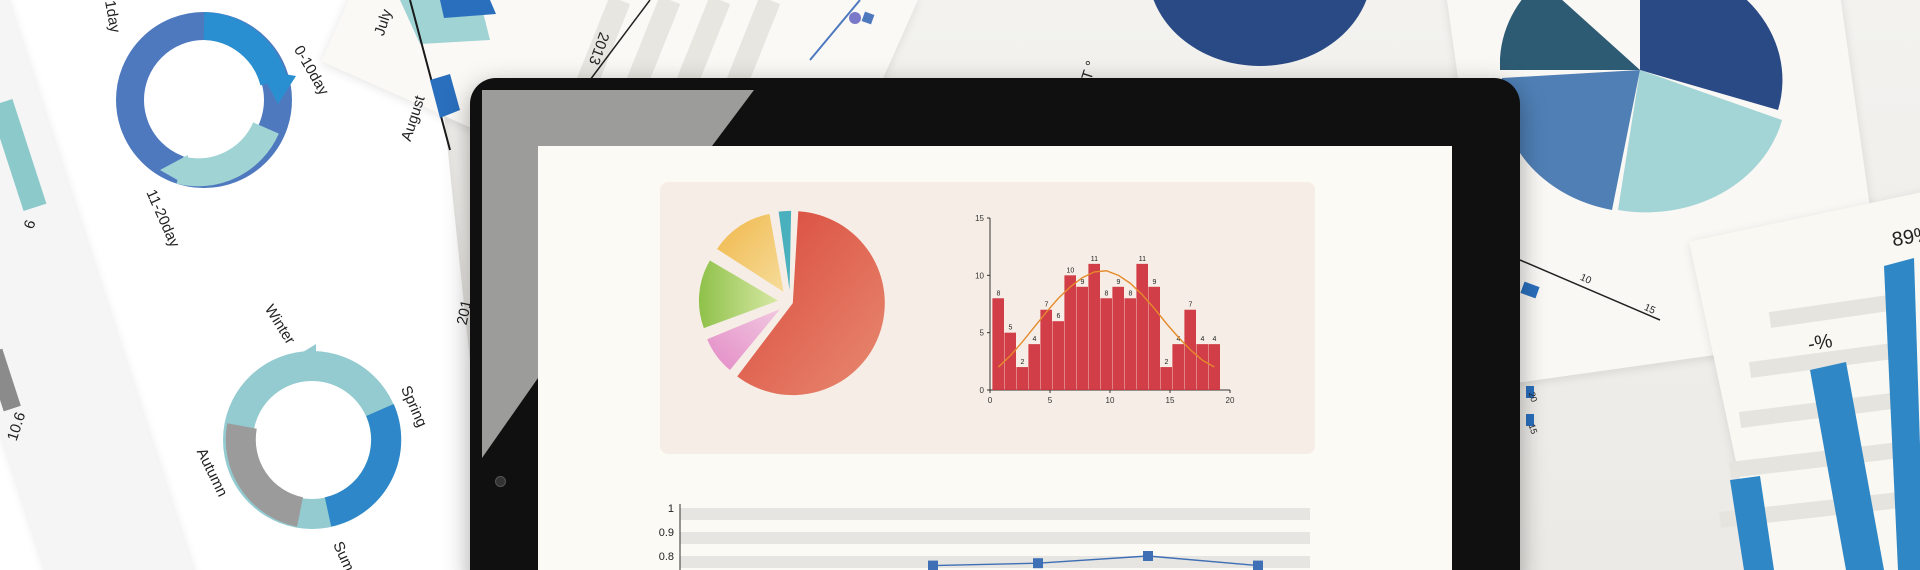 This screenshot has width=1920, height=570. Describe the element at coordinates (1230, 400) in the screenshot. I see `x-tick-label: 20` at that location.